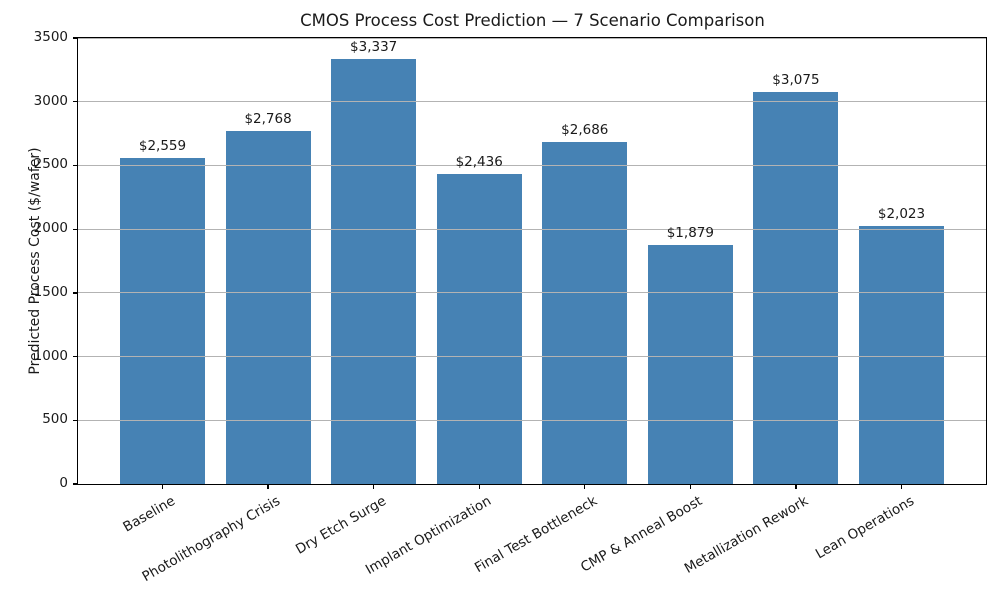  Describe the element at coordinates (35, 261) in the screenshot. I see `y-axis-label: Predicted Process Cost ($/wafer)` at that location.